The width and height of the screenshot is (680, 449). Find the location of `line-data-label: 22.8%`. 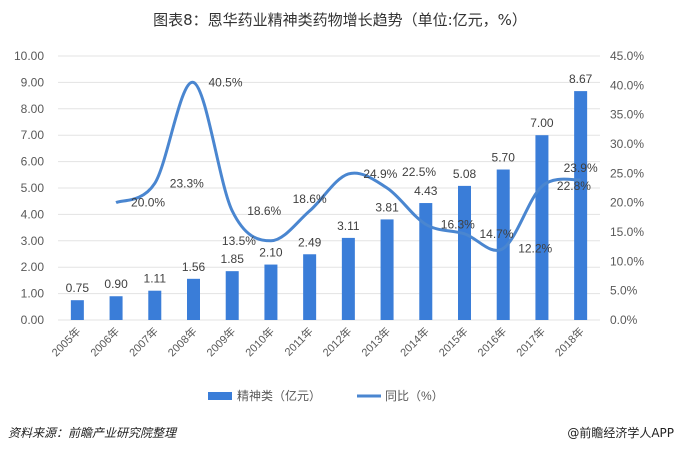

line-data-label: 22.8% is located at coordinates (574, 186).